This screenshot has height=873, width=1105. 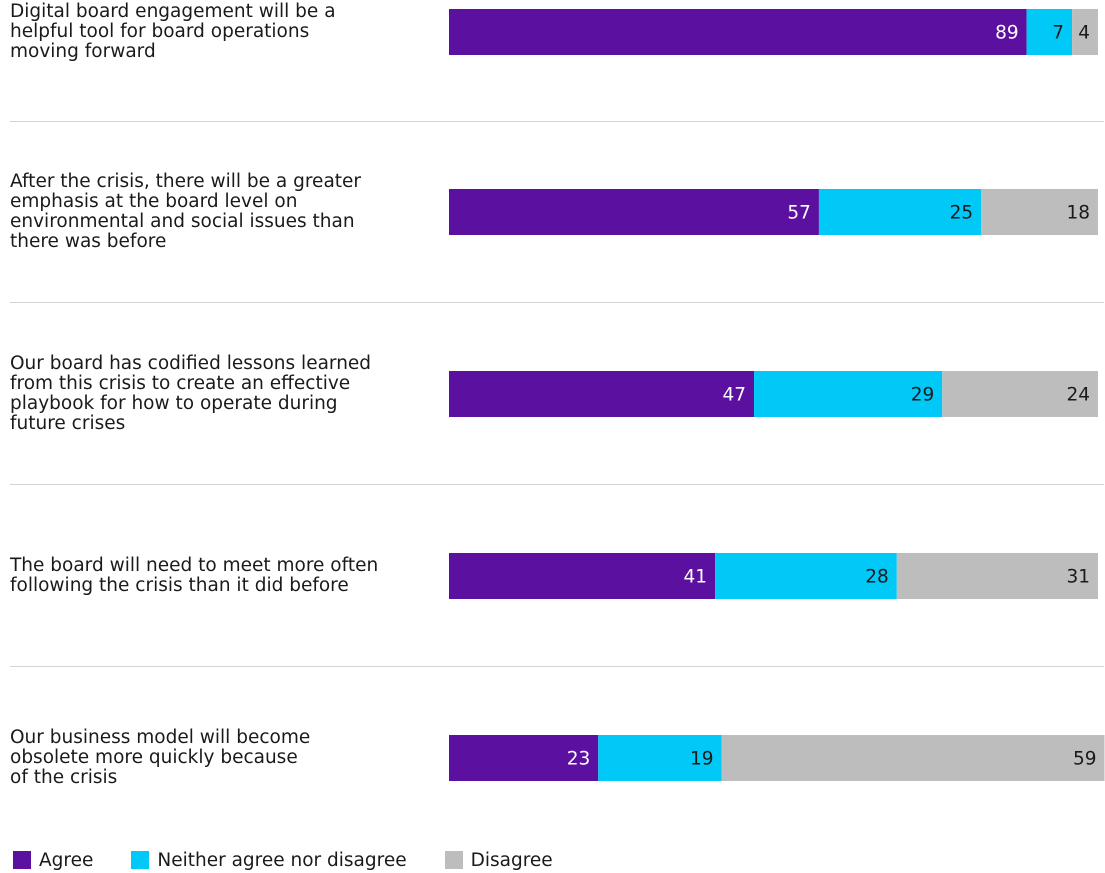 I want to click on legend-item-agree: Agree, so click(x=53, y=860).